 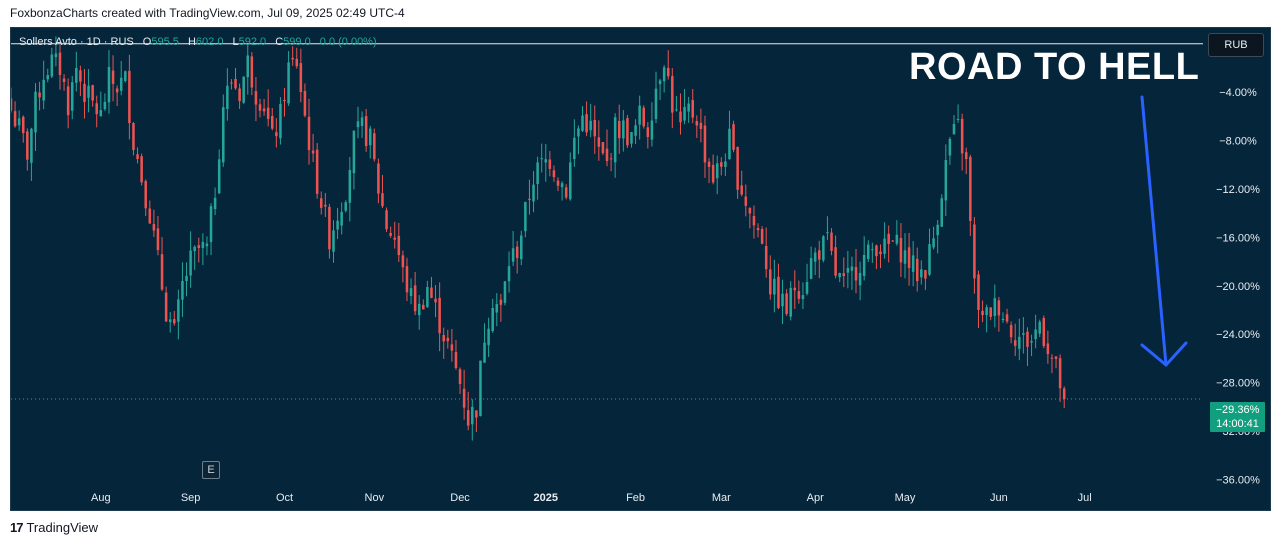 I want to click on currency-button: RUB, so click(x=1236, y=45).